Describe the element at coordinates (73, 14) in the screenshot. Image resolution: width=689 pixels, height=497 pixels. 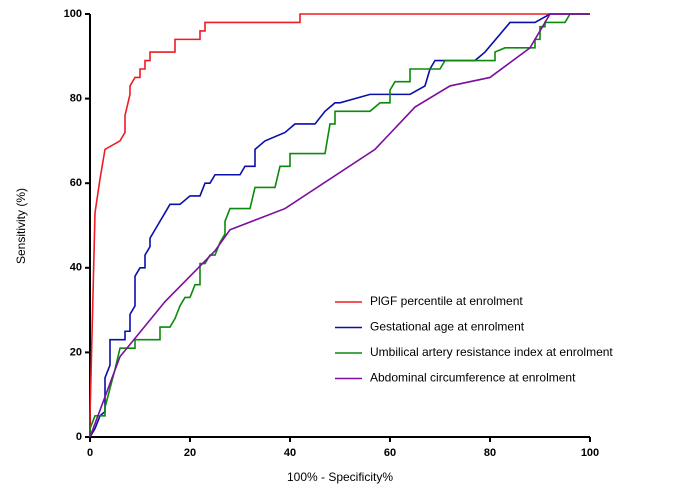
I see `y-tick-label: 100` at that location.